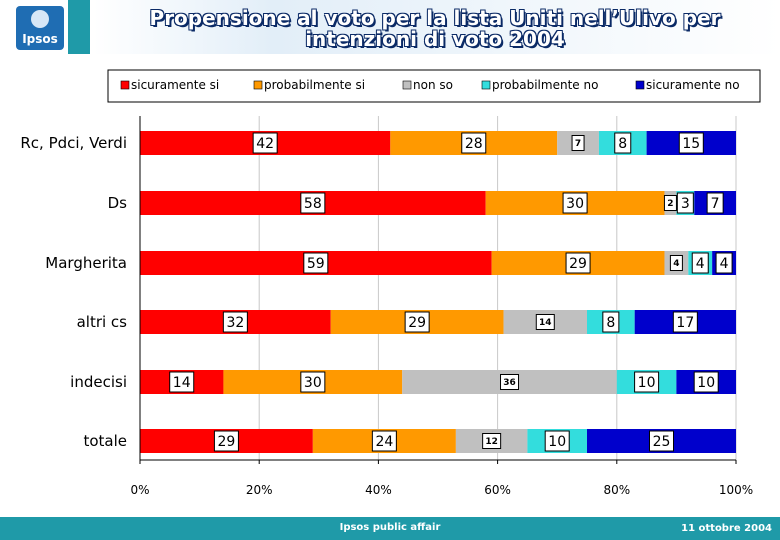 The width and height of the screenshot is (780, 540). Describe the element at coordinates (314, 85) in the screenshot. I see `legend-label-1: probabilmente si` at that location.